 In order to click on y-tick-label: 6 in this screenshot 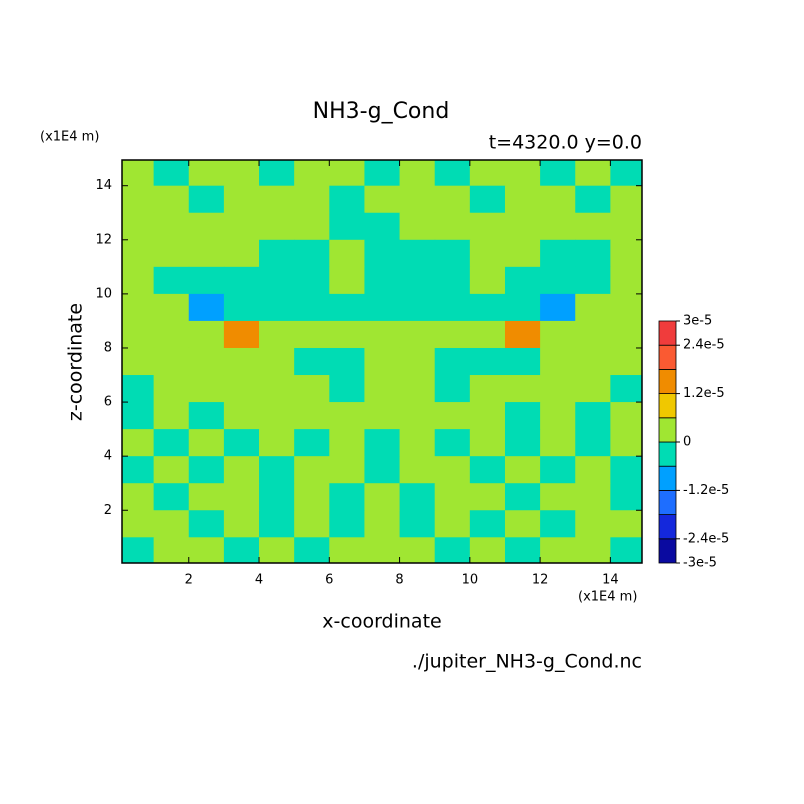, I will do `click(108, 402)`.